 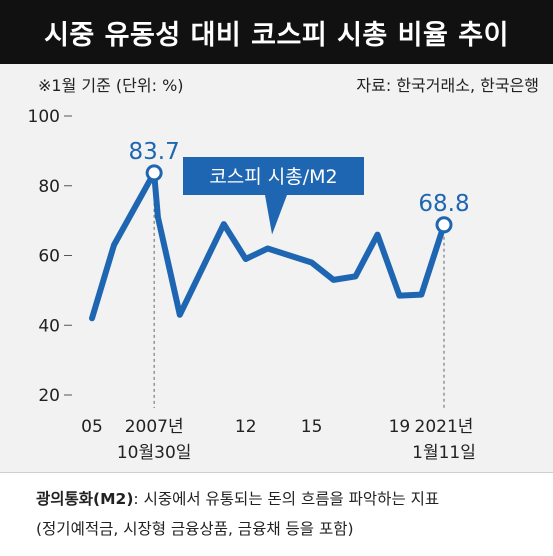 I want to click on footer-line-1: 광의통화(M2): 시중에서 유통되는 돈의 흐름을 파악하는 지표, so click(x=237, y=498).